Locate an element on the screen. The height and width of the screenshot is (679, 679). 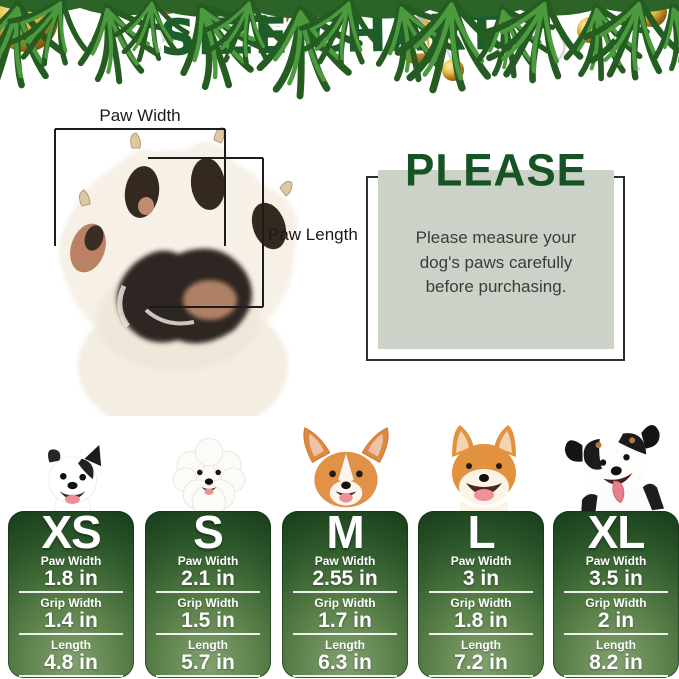
spec-value: 1.5 in is located at coordinates (208, 622).